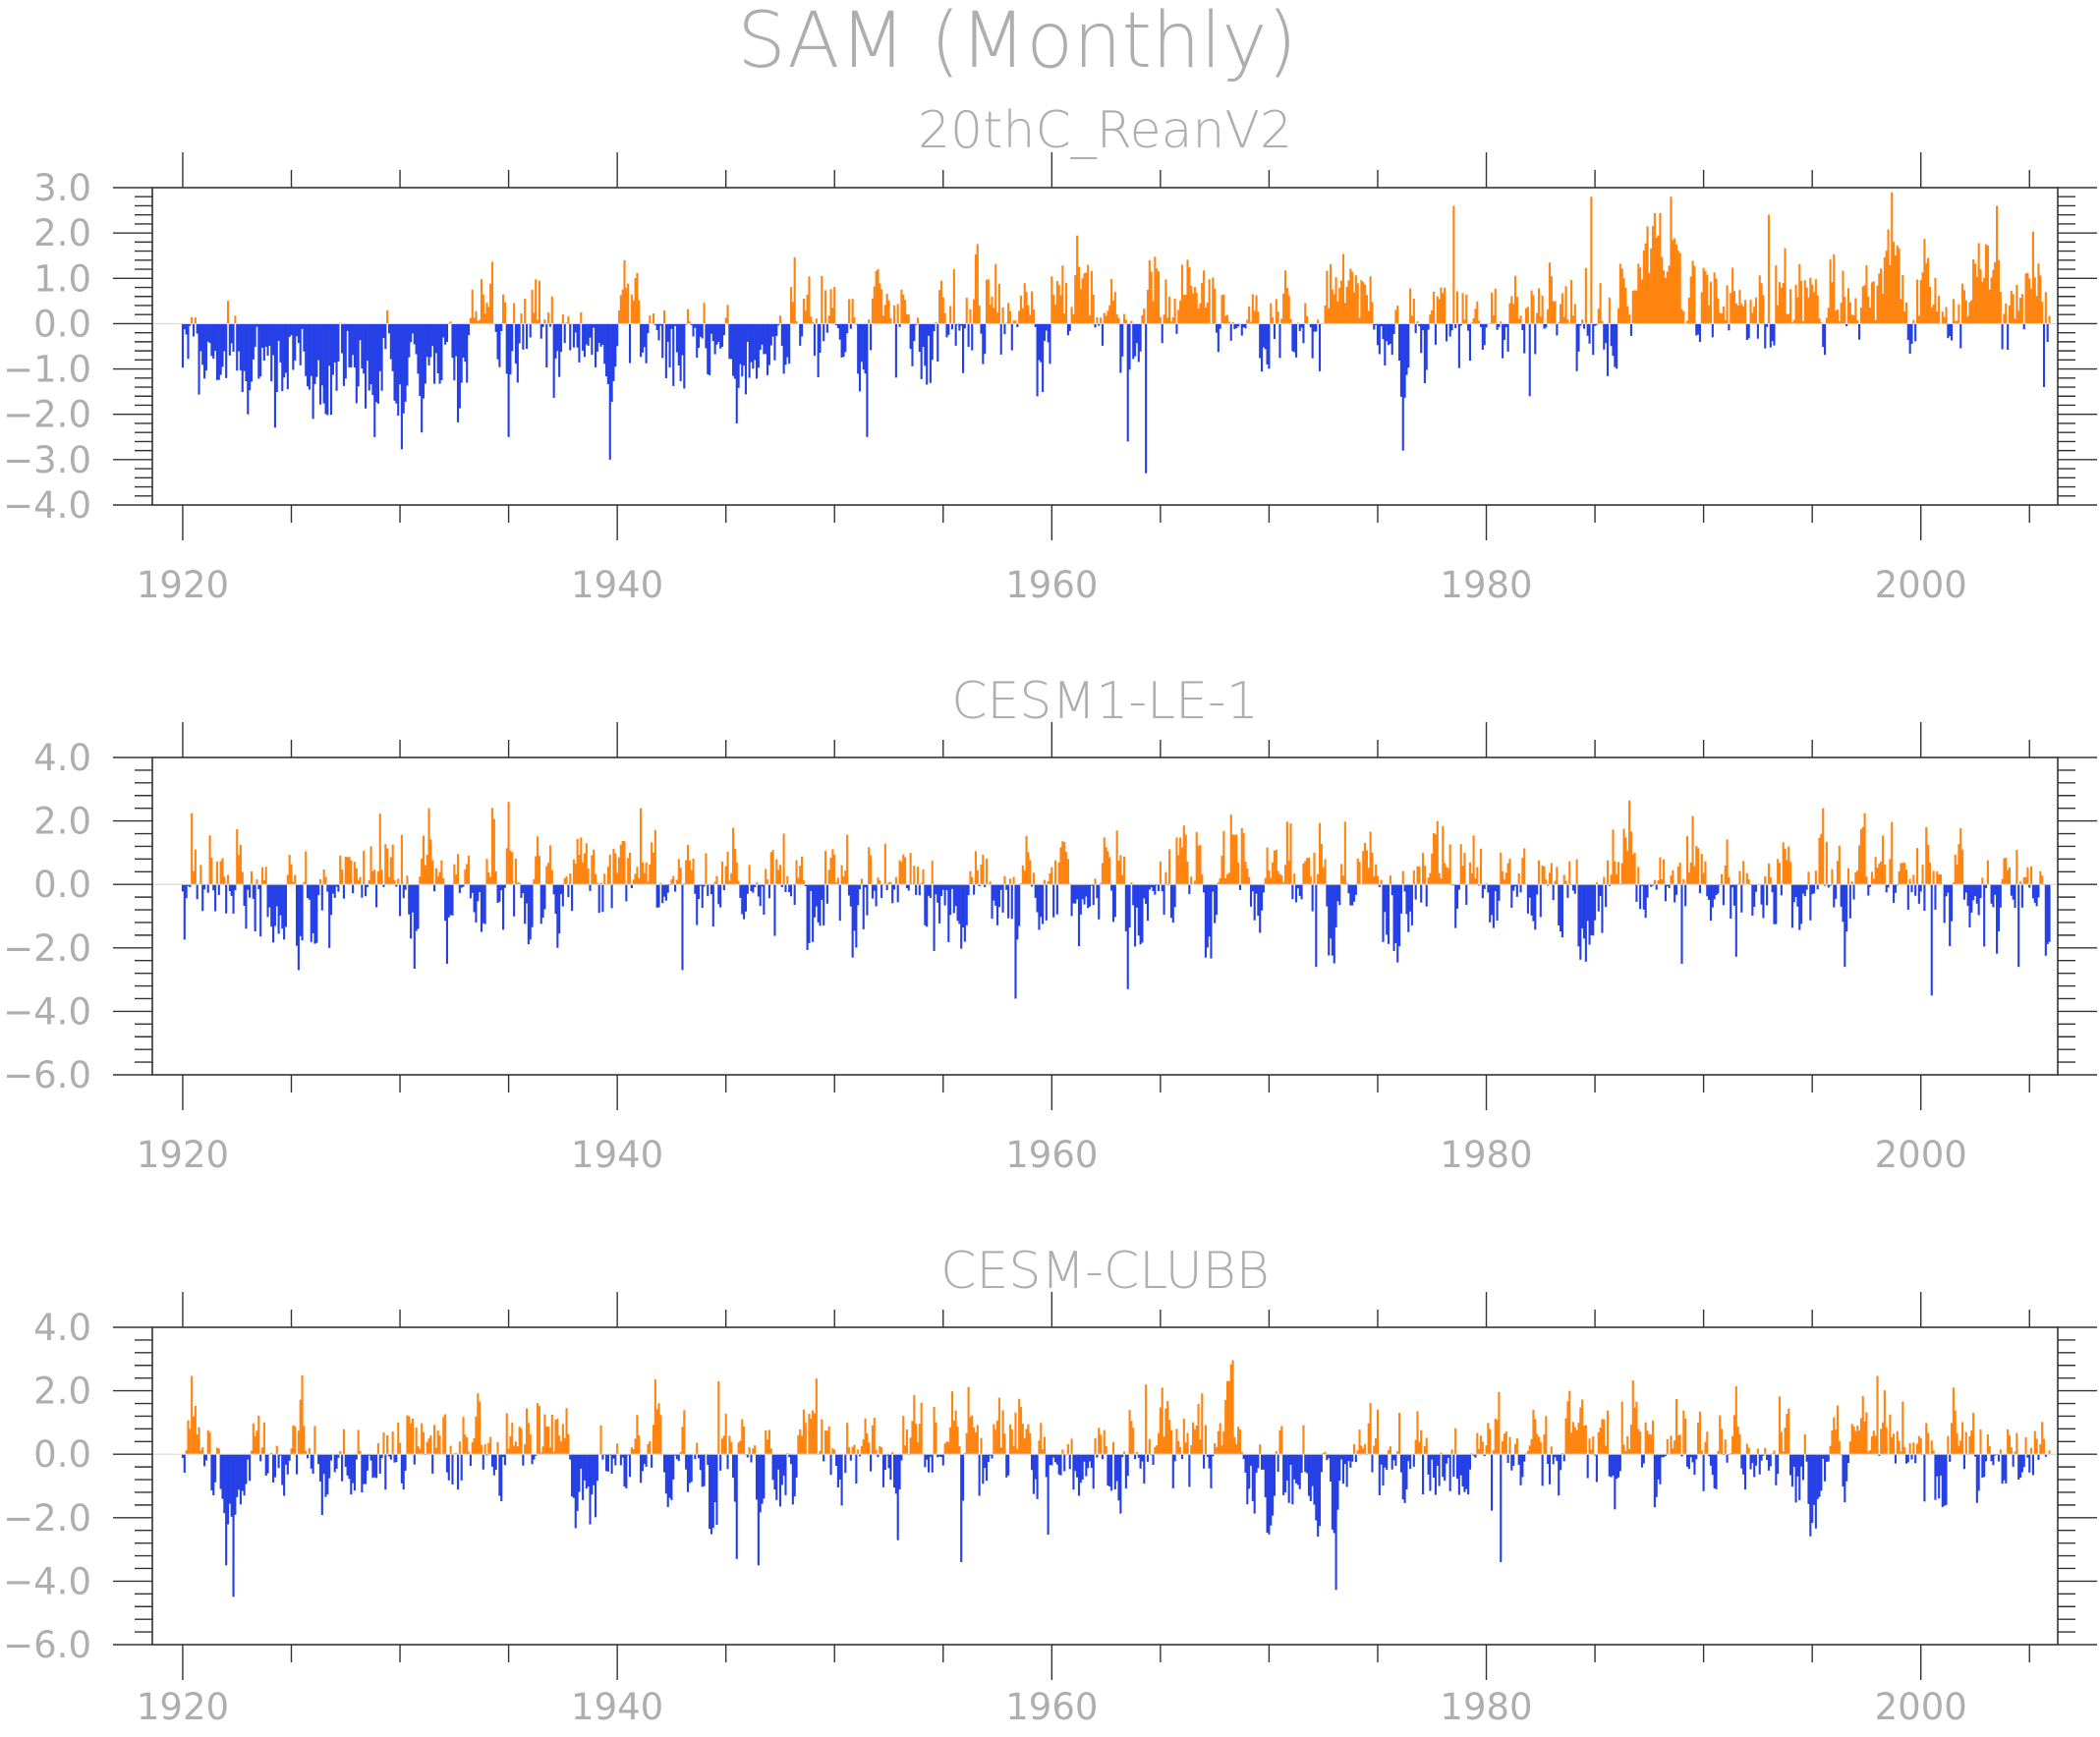 The width and height of the screenshot is (2100, 1737). What do you see at coordinates (47, 1581) in the screenshot?
I see `y-tick-label: −4.0` at bounding box center [47, 1581].